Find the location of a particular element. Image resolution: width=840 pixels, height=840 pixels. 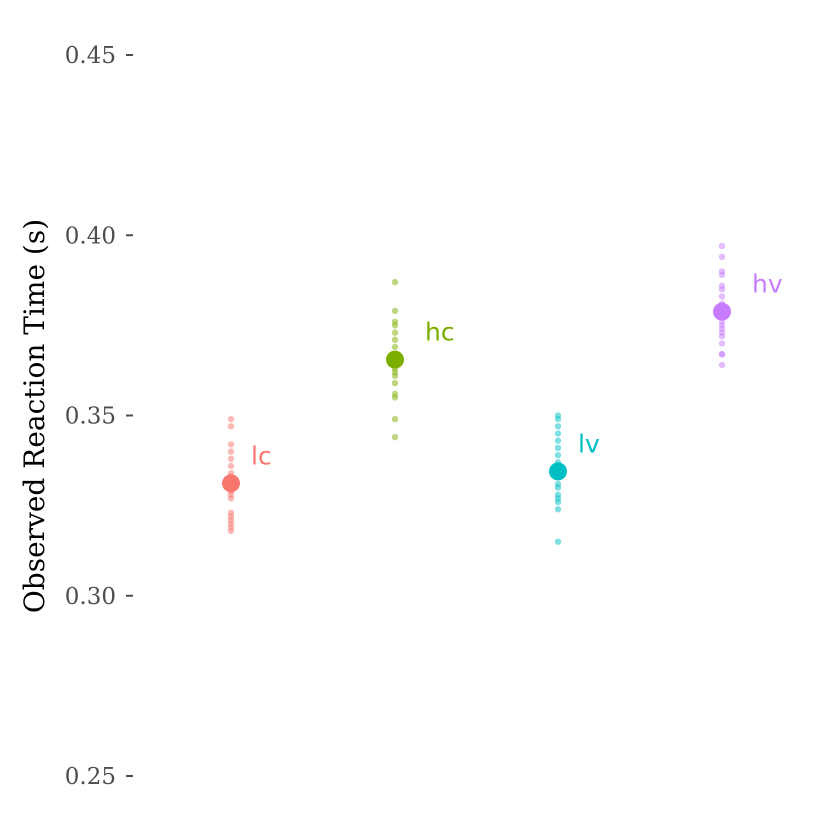

group-label-lc: lc is located at coordinates (261, 455).